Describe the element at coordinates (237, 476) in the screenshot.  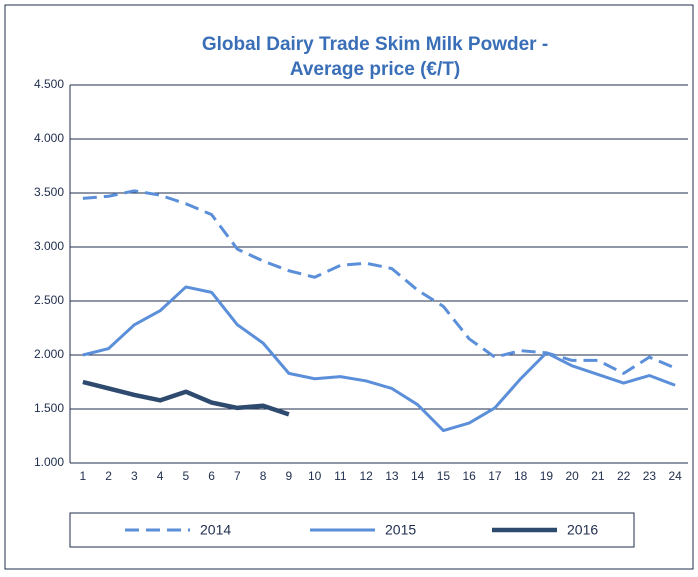
I see `x-tick-label: 7` at that location.